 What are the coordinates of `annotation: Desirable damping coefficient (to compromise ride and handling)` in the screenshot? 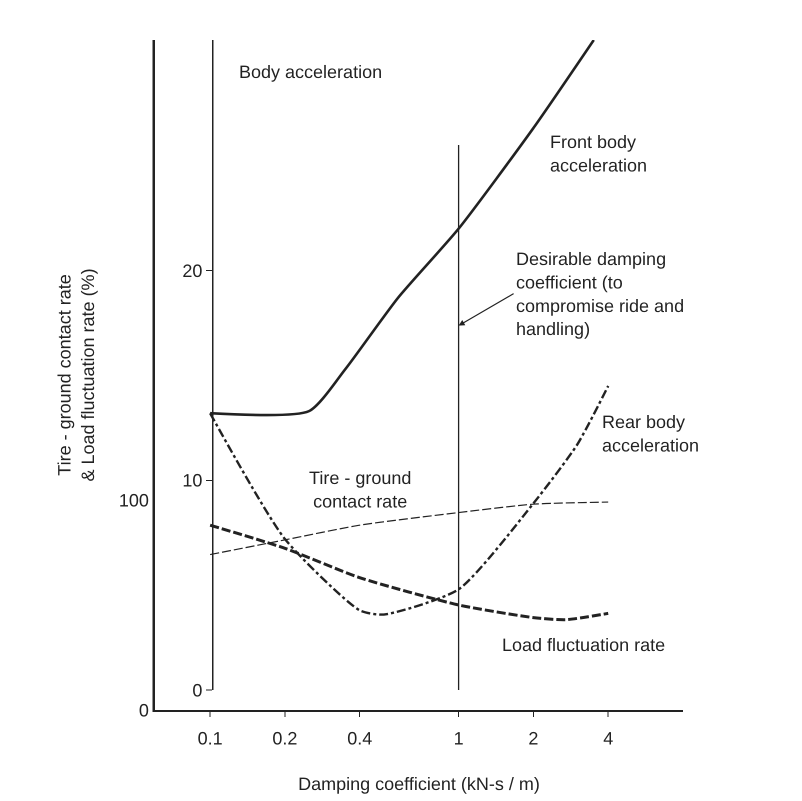 It's located at (600, 294).